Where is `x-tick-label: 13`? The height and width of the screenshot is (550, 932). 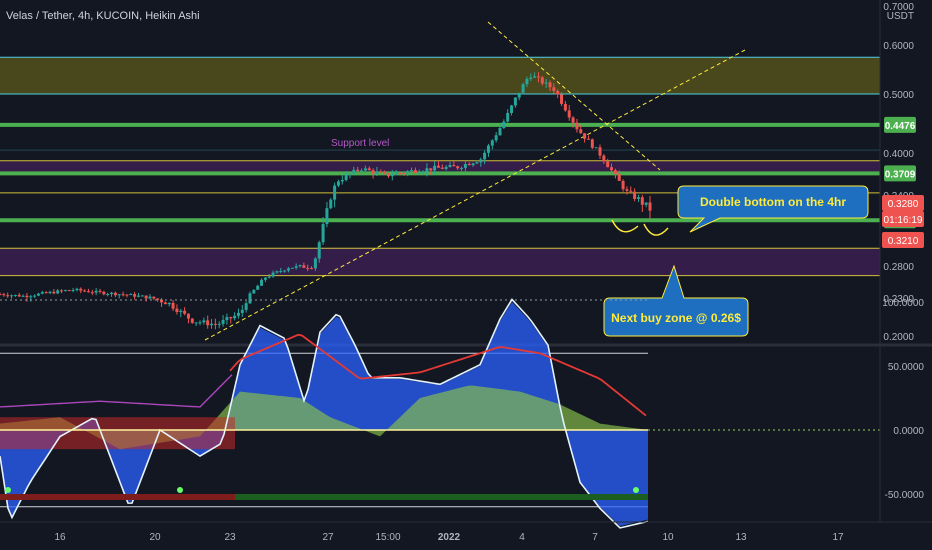
x-tick-label: 13 is located at coordinates (741, 537).